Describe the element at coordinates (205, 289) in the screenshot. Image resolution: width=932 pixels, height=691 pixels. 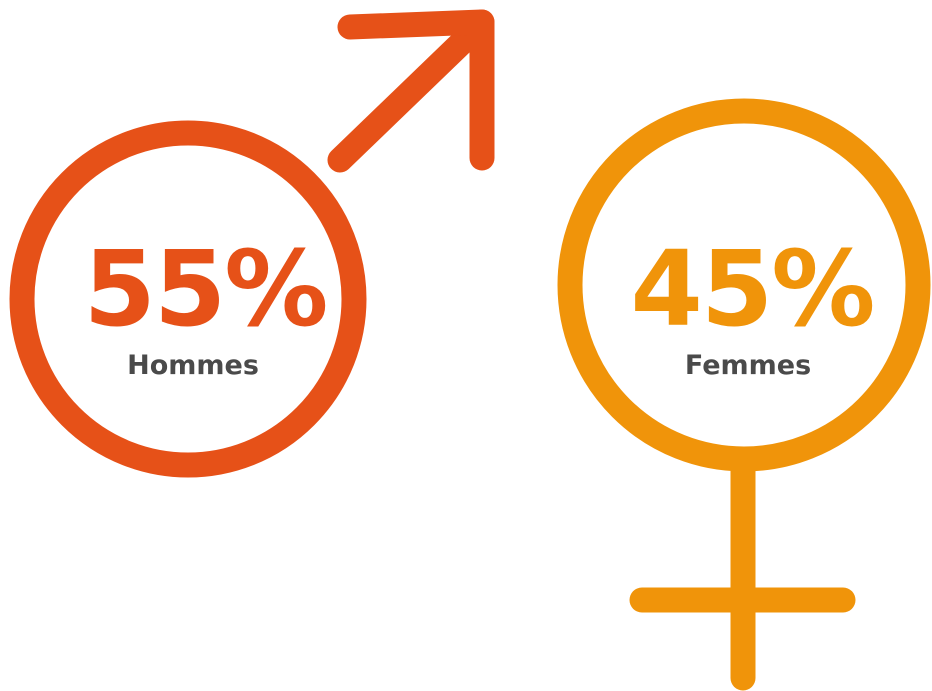
I see `male-percentage: 55%` at that location.